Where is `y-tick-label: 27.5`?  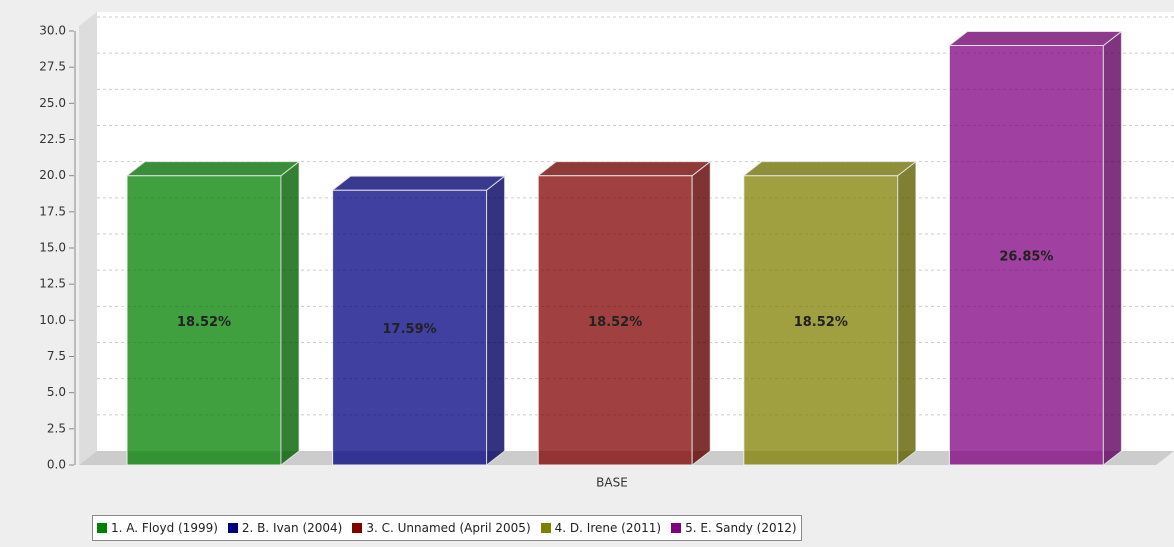 y-tick-label: 27.5 is located at coordinates (52, 67).